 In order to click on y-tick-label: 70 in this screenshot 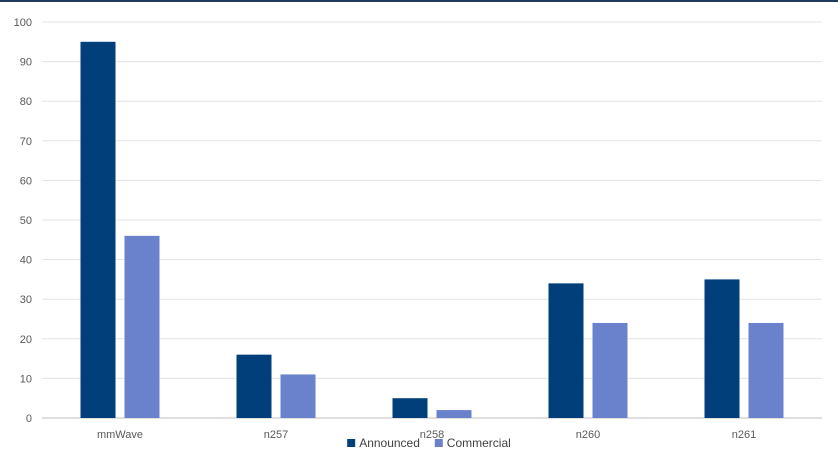, I will do `click(26, 142)`.